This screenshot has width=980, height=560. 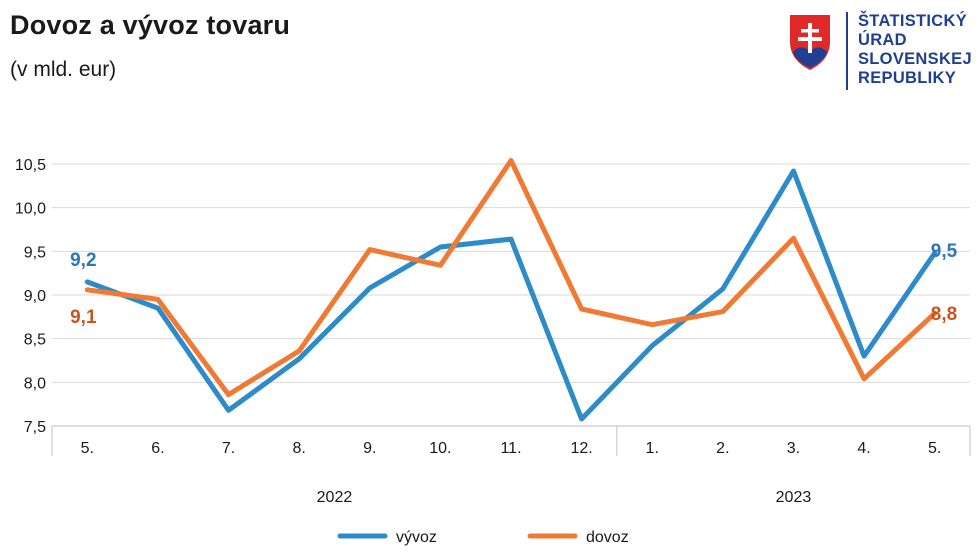 I want to click on slovak-coat-of-arms-icon, so click(x=810, y=42).